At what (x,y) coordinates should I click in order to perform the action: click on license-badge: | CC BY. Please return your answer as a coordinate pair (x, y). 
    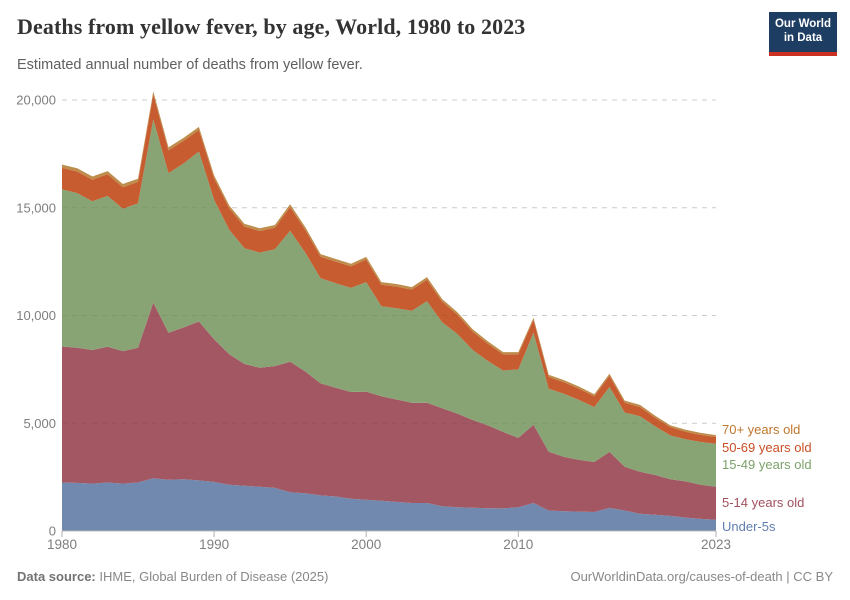
    Looking at the image, I should click on (807, 576).